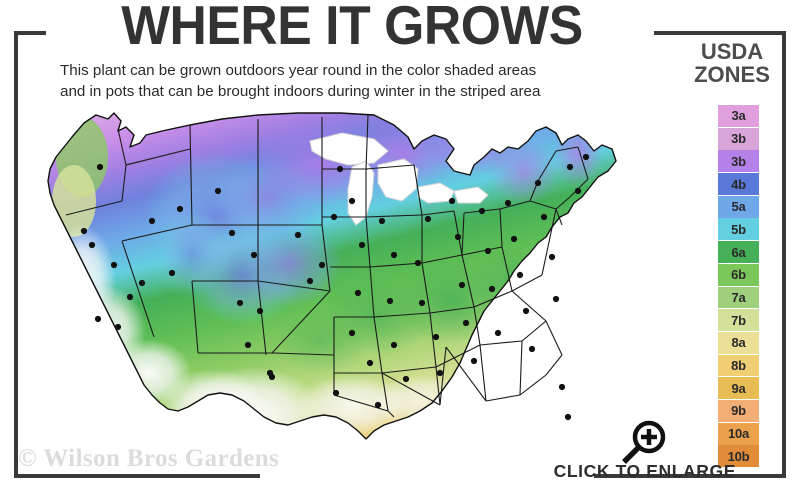 The image size is (800, 500). What do you see at coordinates (16, 254) in the screenshot?
I see `frame-left-edge` at bounding box center [16, 254].